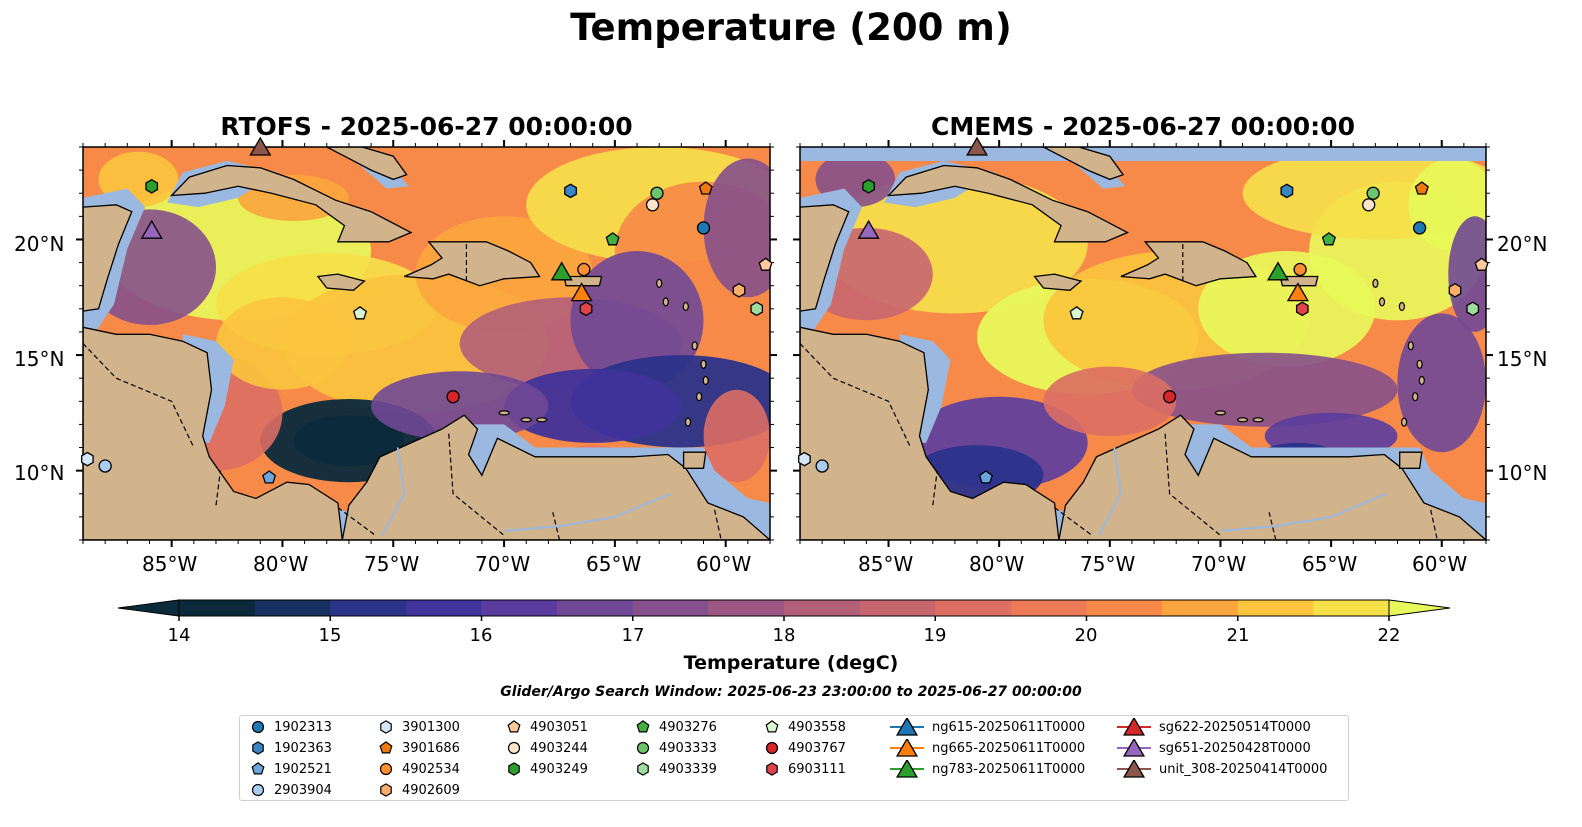 The image size is (1582, 827). I want to click on lon-label-75w-right: 75°W, so click(1108, 564).